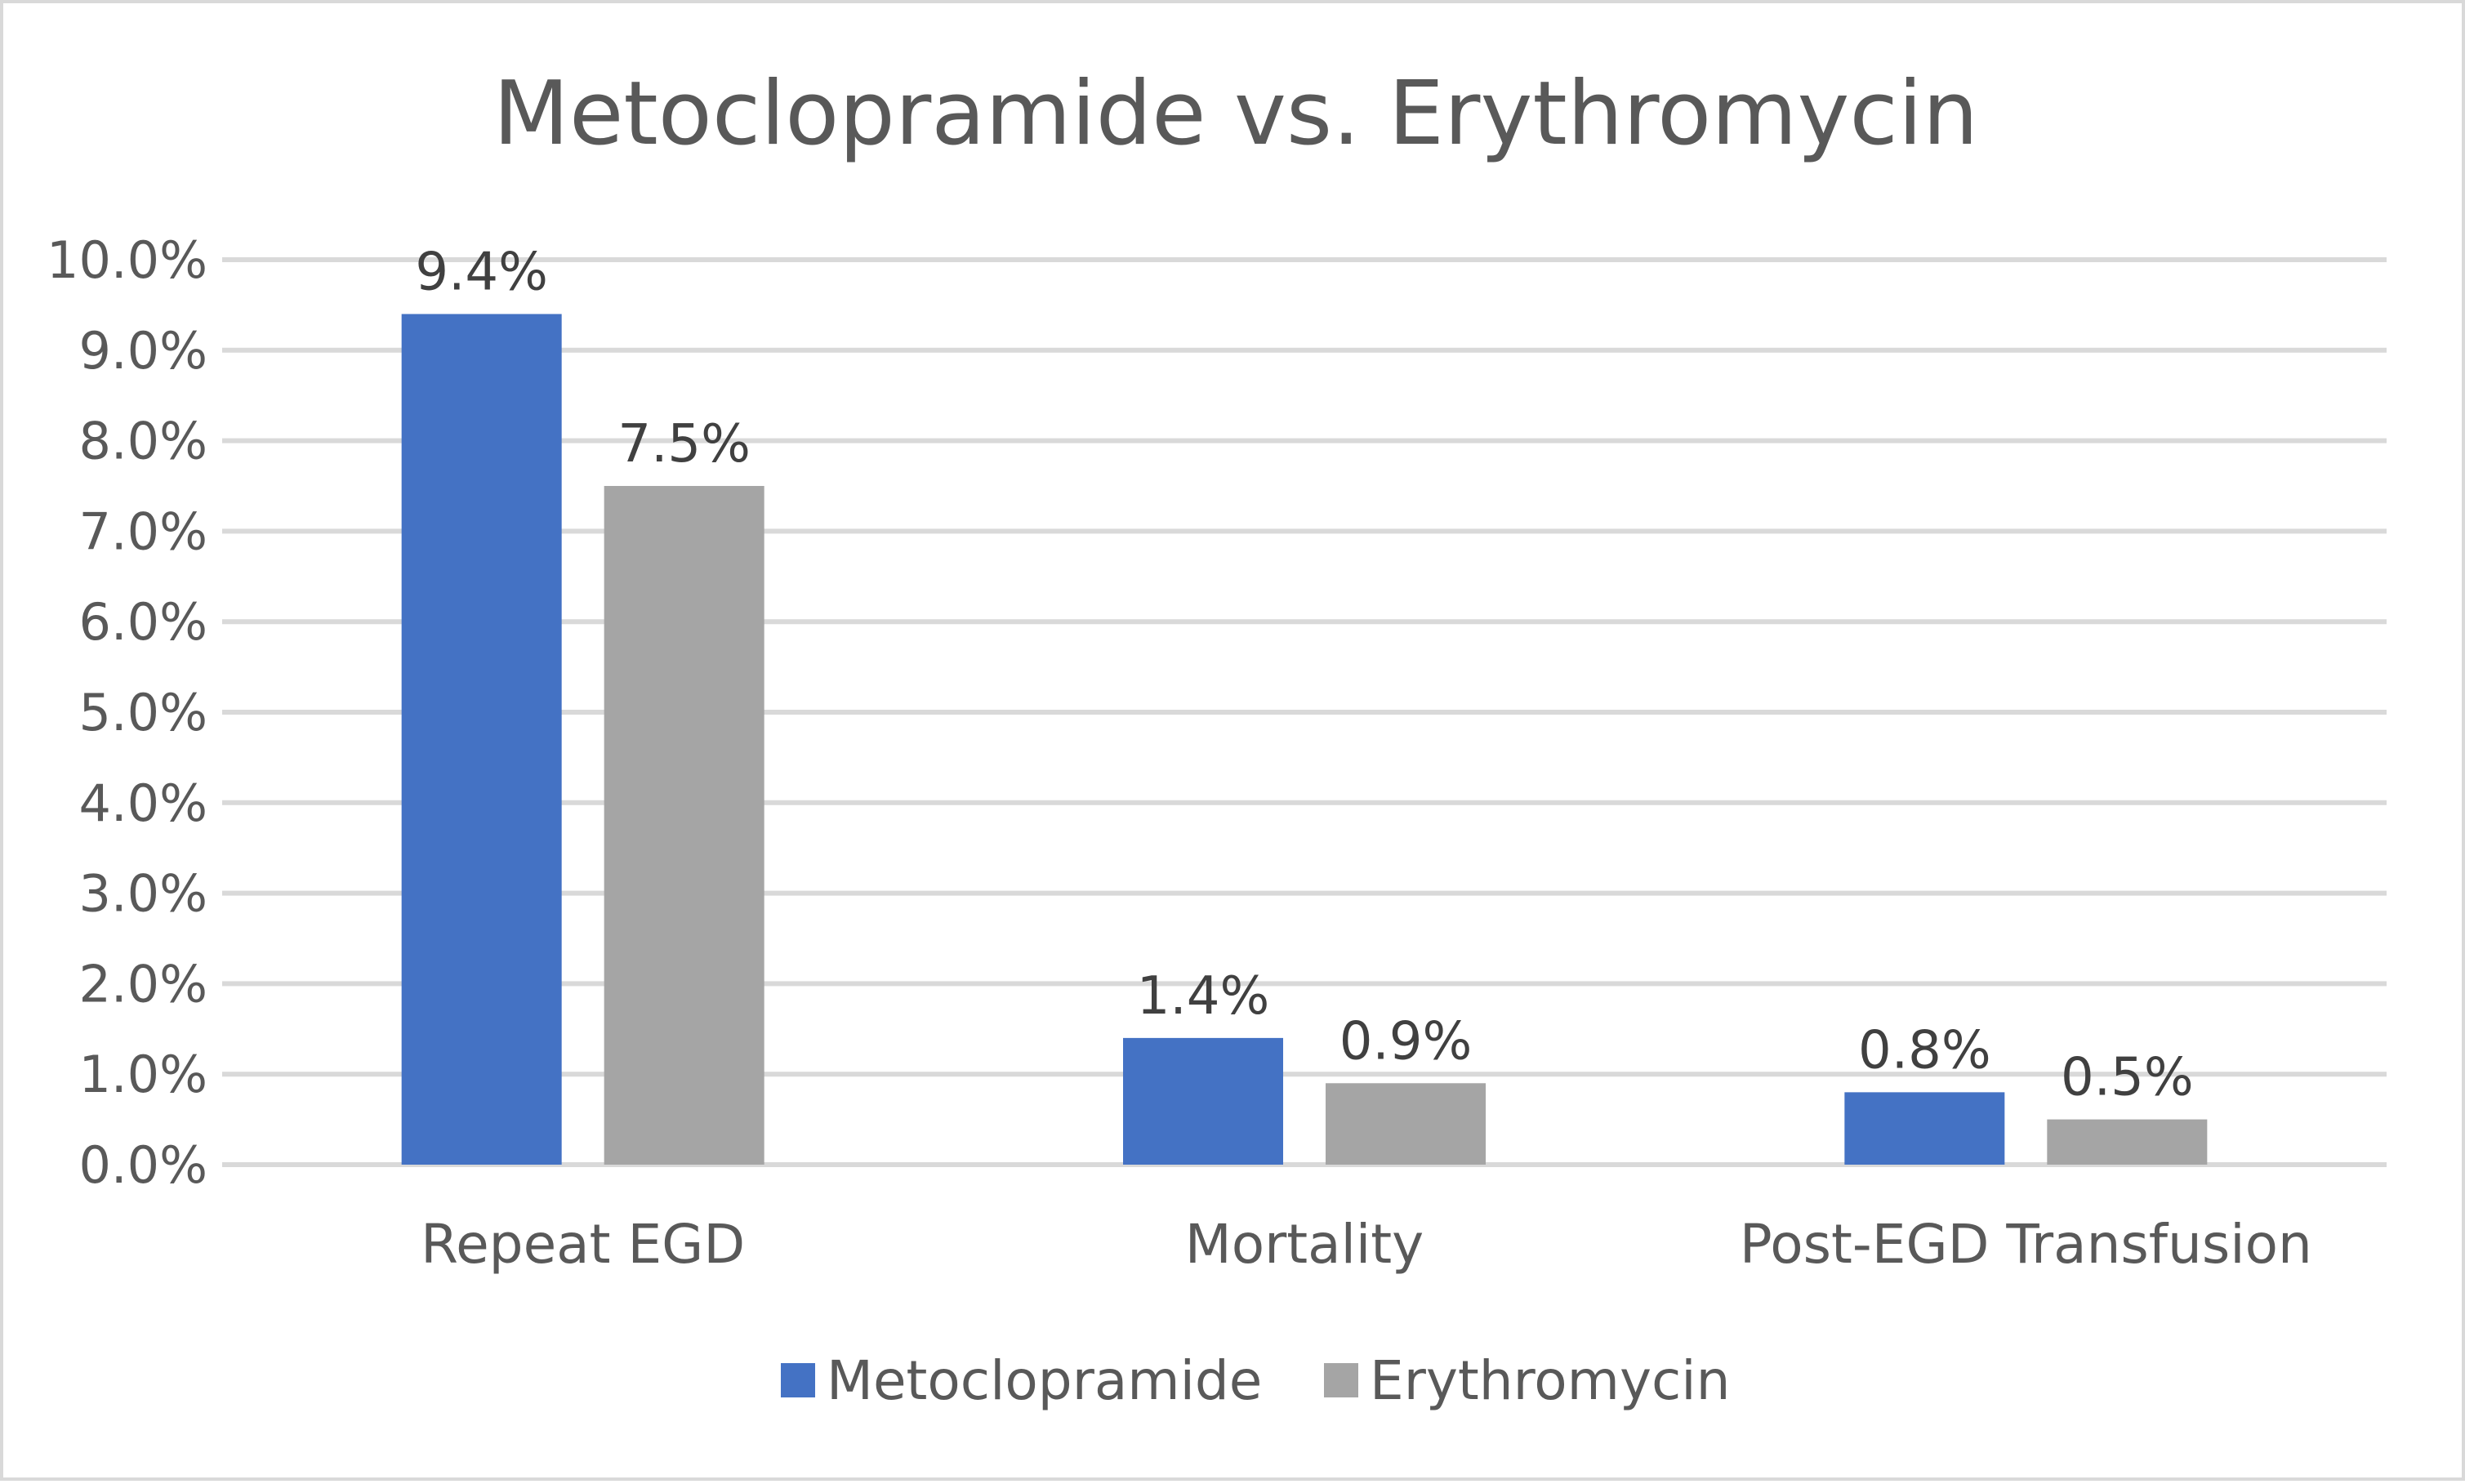 This screenshot has width=2465, height=1484. Describe the element at coordinates (142, 712) in the screenshot. I see `y-tick-label: 5.0%` at that location.